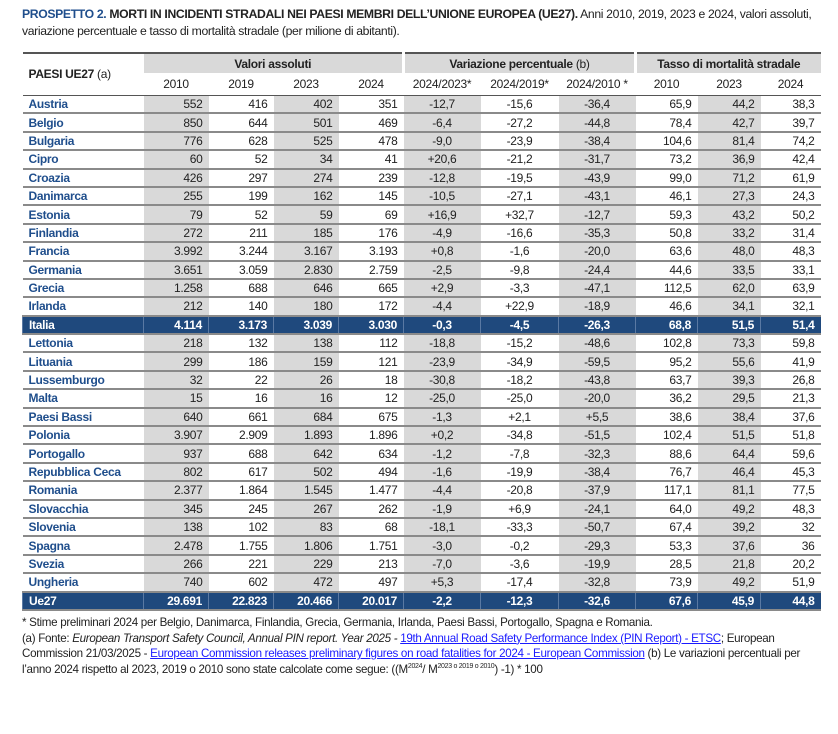 This screenshot has width=838, height=734. I want to click on table-cell: 102, so click(241, 527).